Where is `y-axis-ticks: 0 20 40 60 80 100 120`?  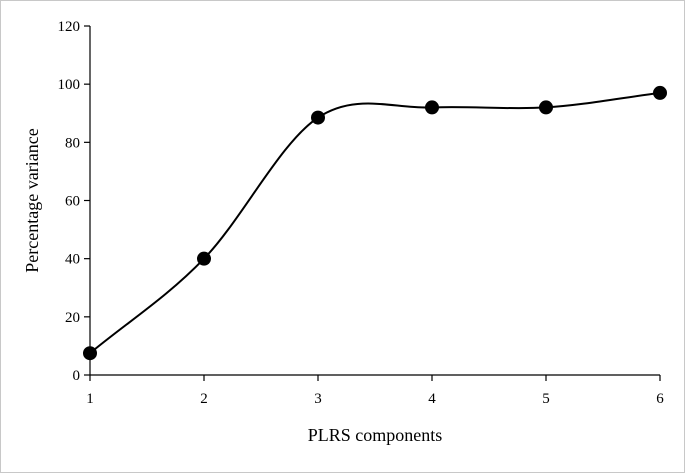
y-axis-ticks: 0 20 40 60 80 100 120 is located at coordinates (74, 201).